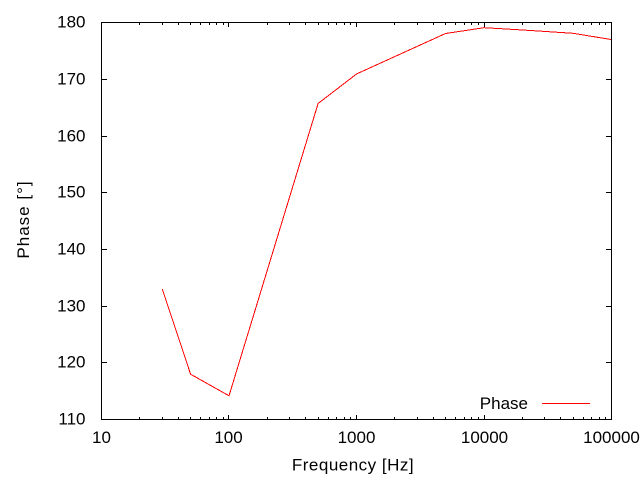 The width and height of the screenshot is (640, 480). I want to click on svg-text: 100, so click(228, 437).